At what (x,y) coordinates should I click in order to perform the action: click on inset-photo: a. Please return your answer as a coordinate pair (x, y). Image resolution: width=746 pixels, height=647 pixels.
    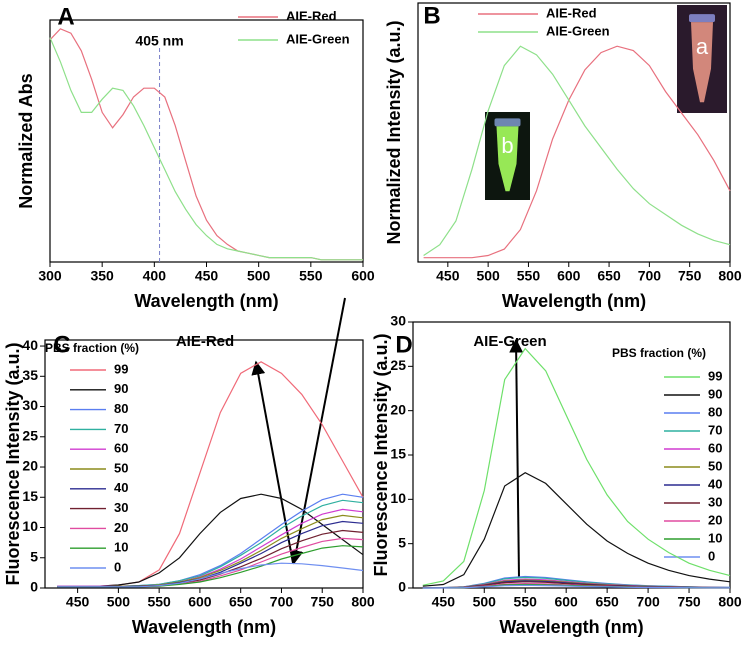
    Looking at the image, I should click on (702, 59).